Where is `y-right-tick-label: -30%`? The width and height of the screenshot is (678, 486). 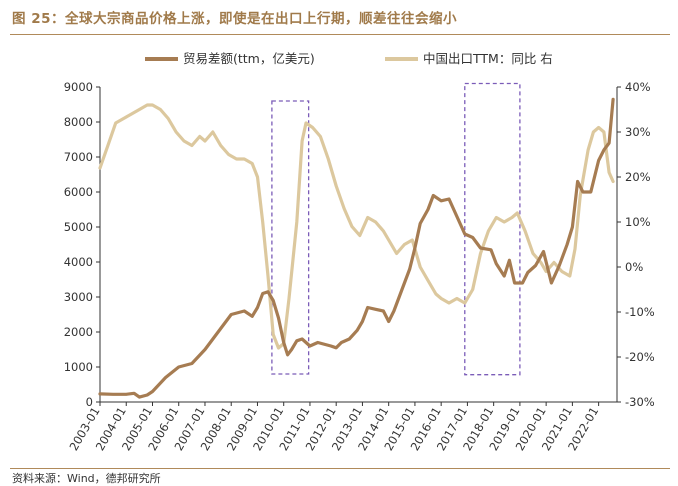
y-right-tick-label: -30% is located at coordinates (640, 402).